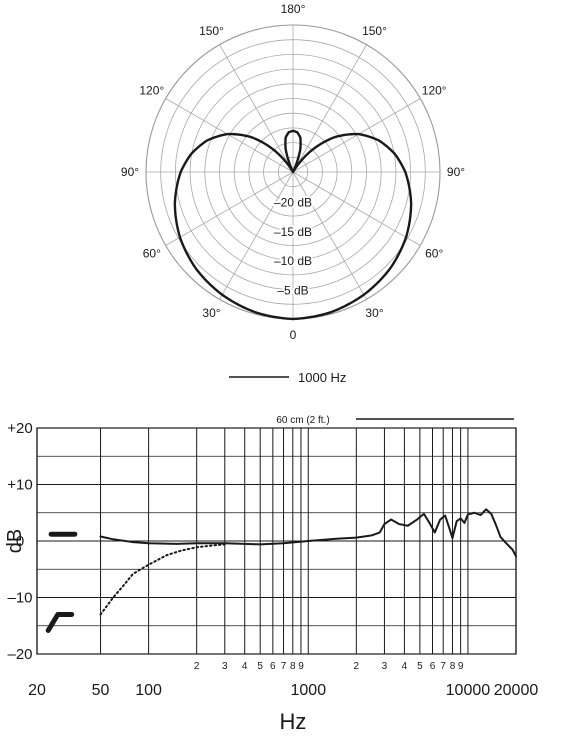  Describe the element at coordinates (19, 485) in the screenshot. I see `y-tick-label: +10` at that location.